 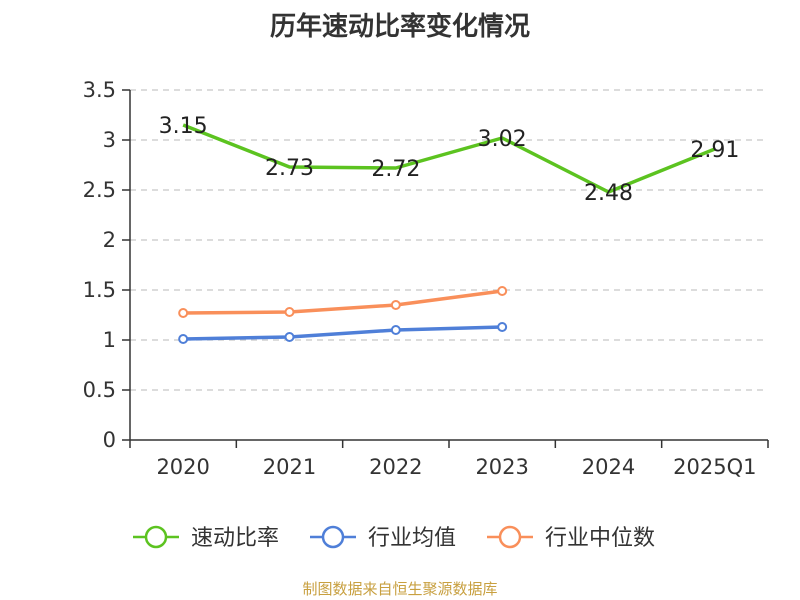 I want to click on y-tick-label: 3.5, so click(x=99, y=90).